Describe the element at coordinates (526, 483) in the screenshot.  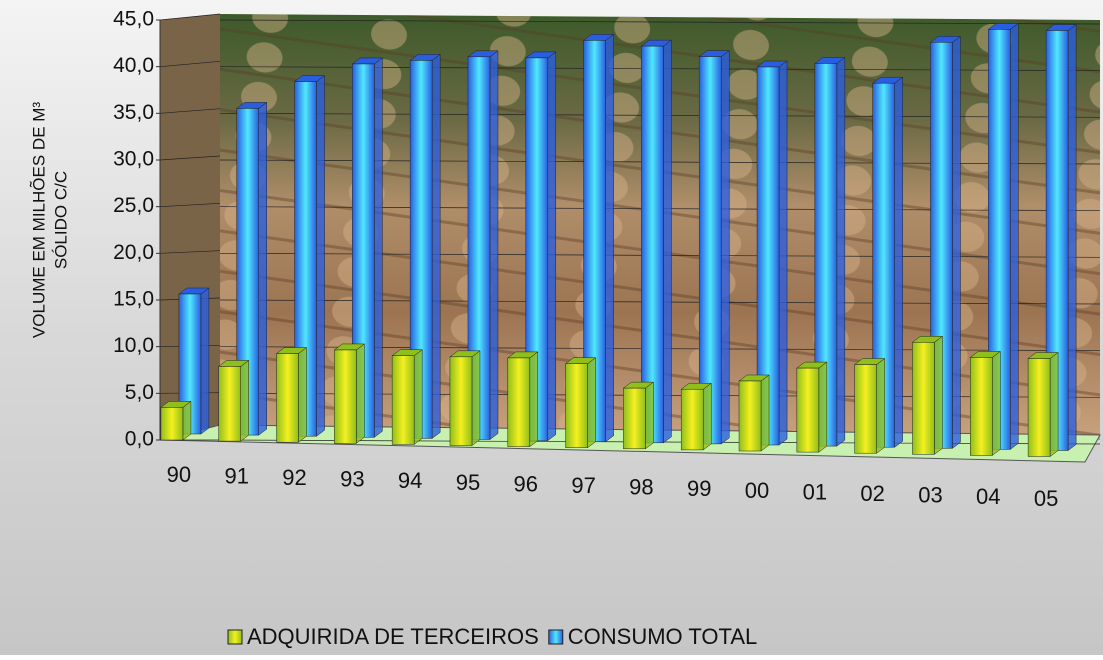
I see `x-tick-label: 96` at that location.